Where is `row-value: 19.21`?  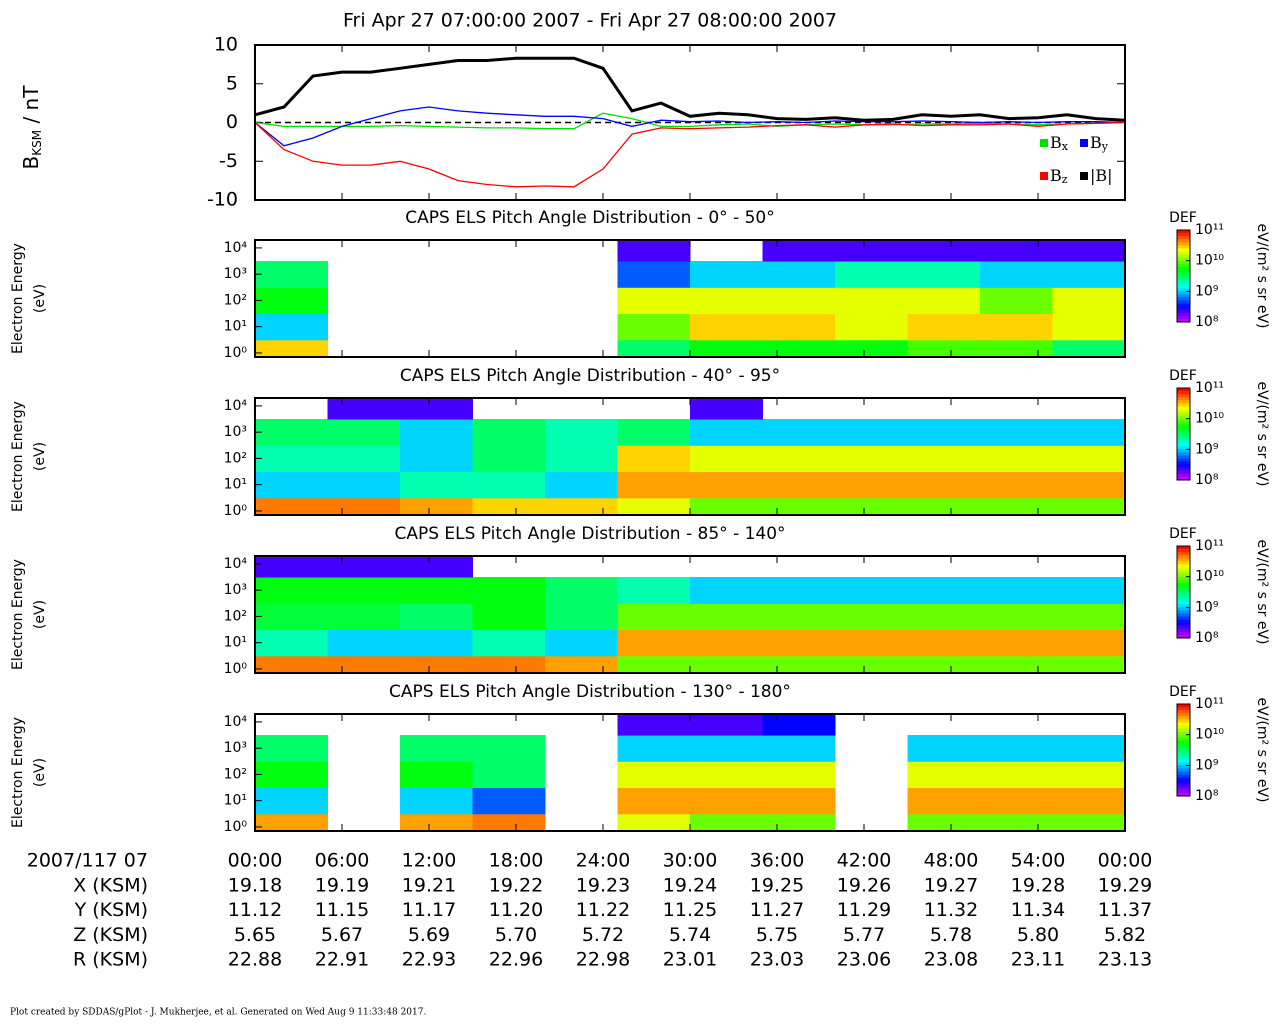
row-value: 19.21 is located at coordinates (429, 886).